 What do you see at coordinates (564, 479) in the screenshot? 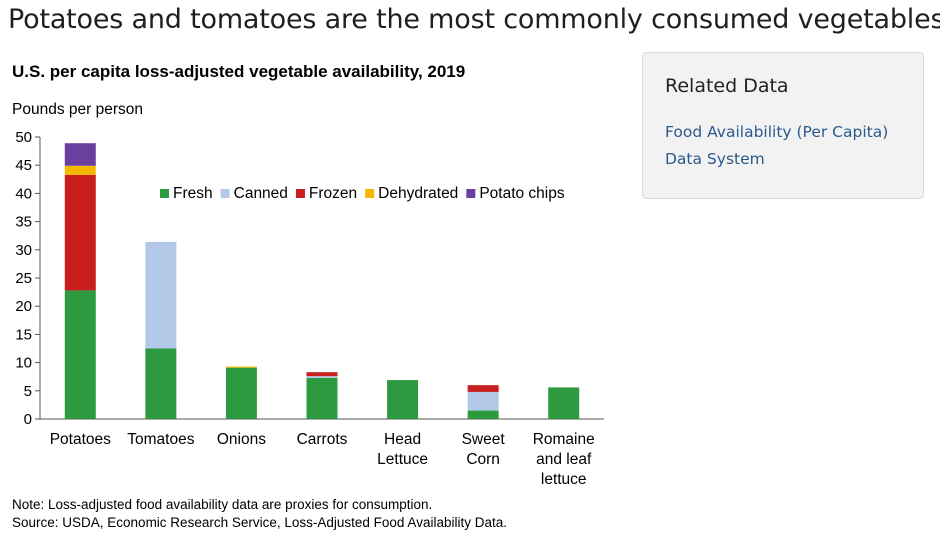
I see `x-tick-label: lettuce` at bounding box center [564, 479].